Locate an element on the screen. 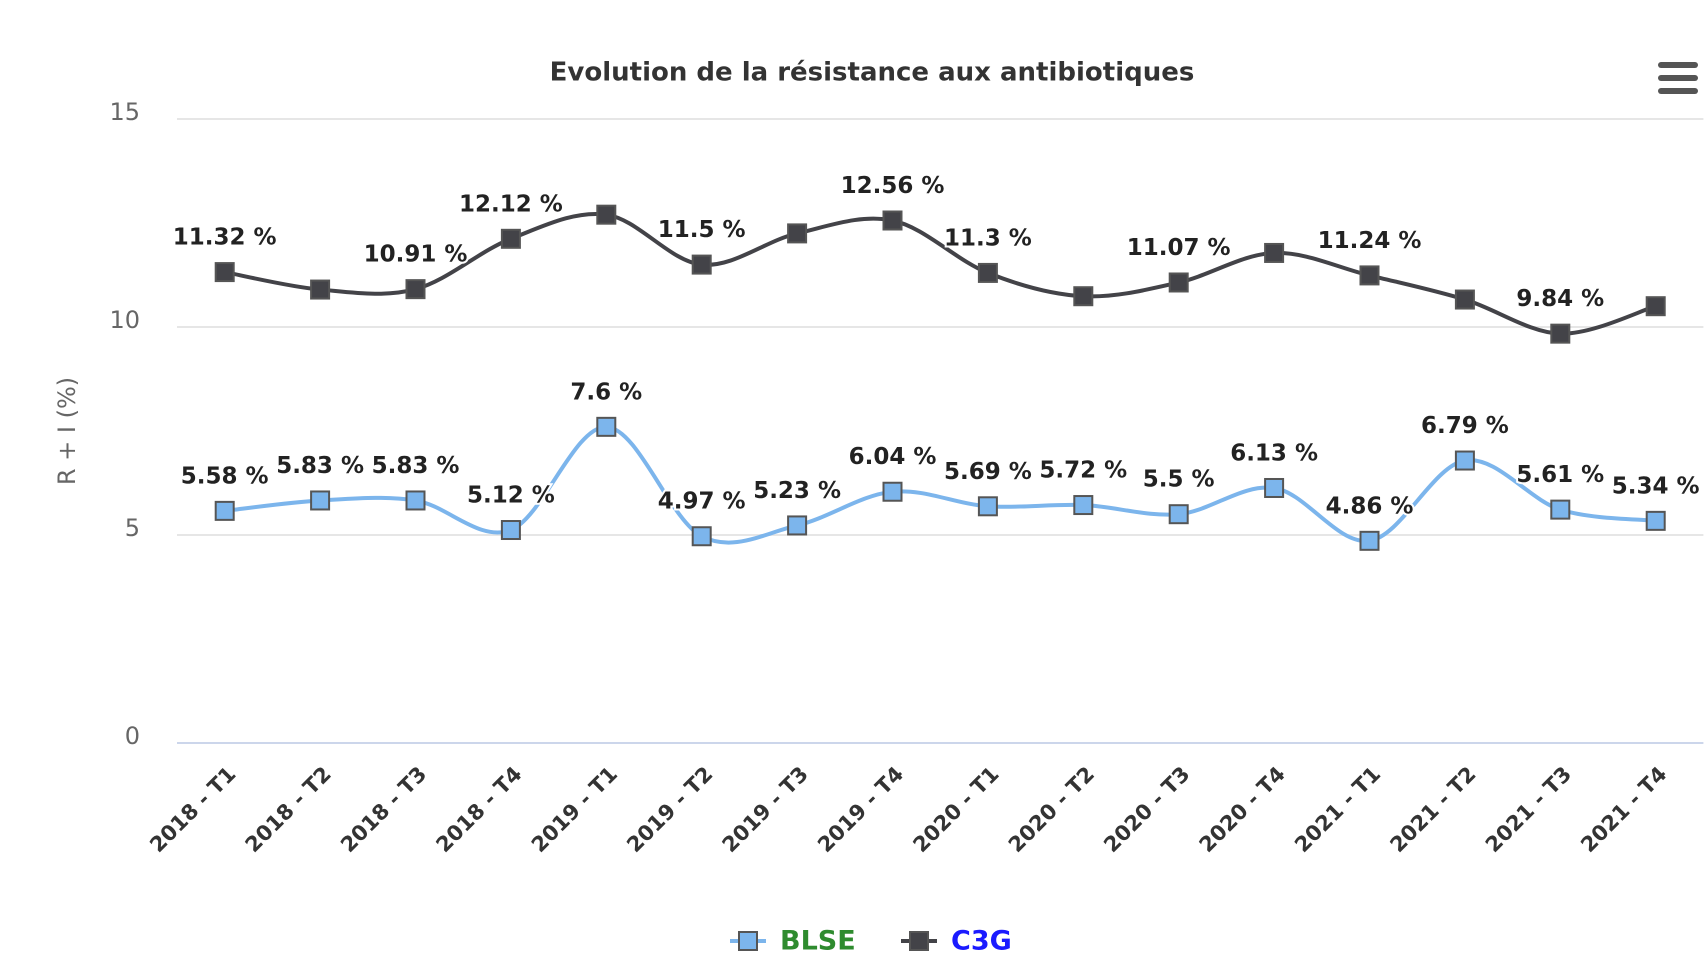 This screenshot has width=1706, height=969. data-label: 11.5 % is located at coordinates (702, 230).